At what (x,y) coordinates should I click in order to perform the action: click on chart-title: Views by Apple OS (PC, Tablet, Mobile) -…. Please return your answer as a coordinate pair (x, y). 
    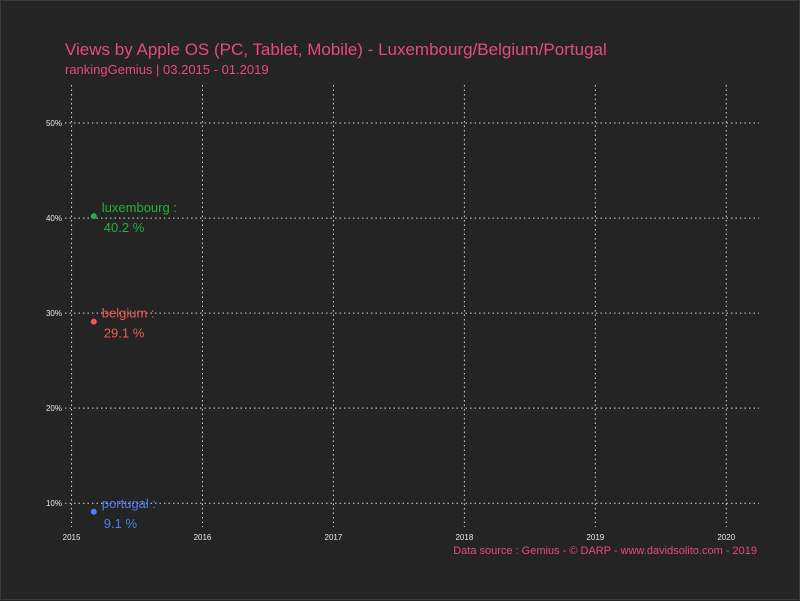
    Looking at the image, I should click on (336, 49).